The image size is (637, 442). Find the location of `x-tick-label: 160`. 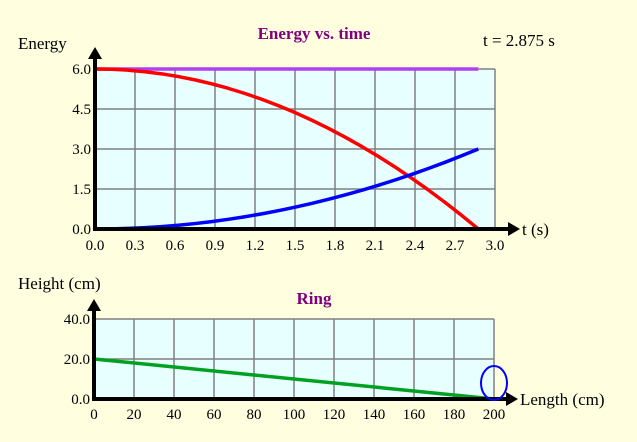

x-tick-label: 160 is located at coordinates (414, 415).